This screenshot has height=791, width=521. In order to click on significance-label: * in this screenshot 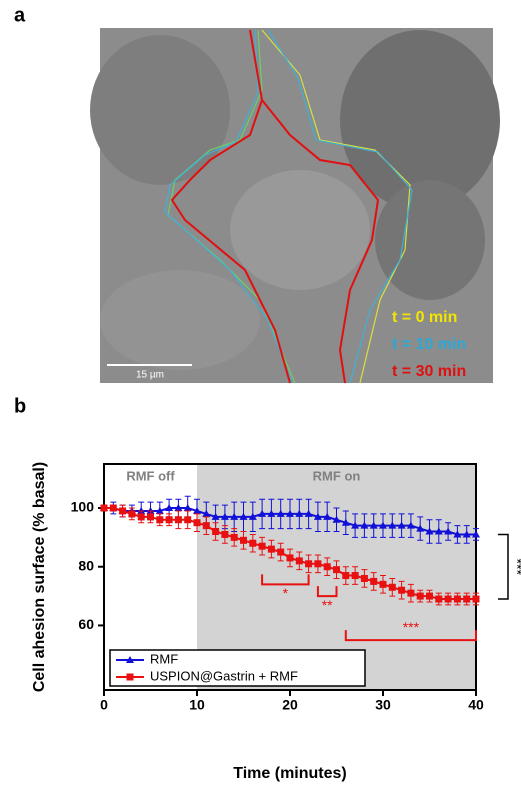, I will do `click(286, 593)`.